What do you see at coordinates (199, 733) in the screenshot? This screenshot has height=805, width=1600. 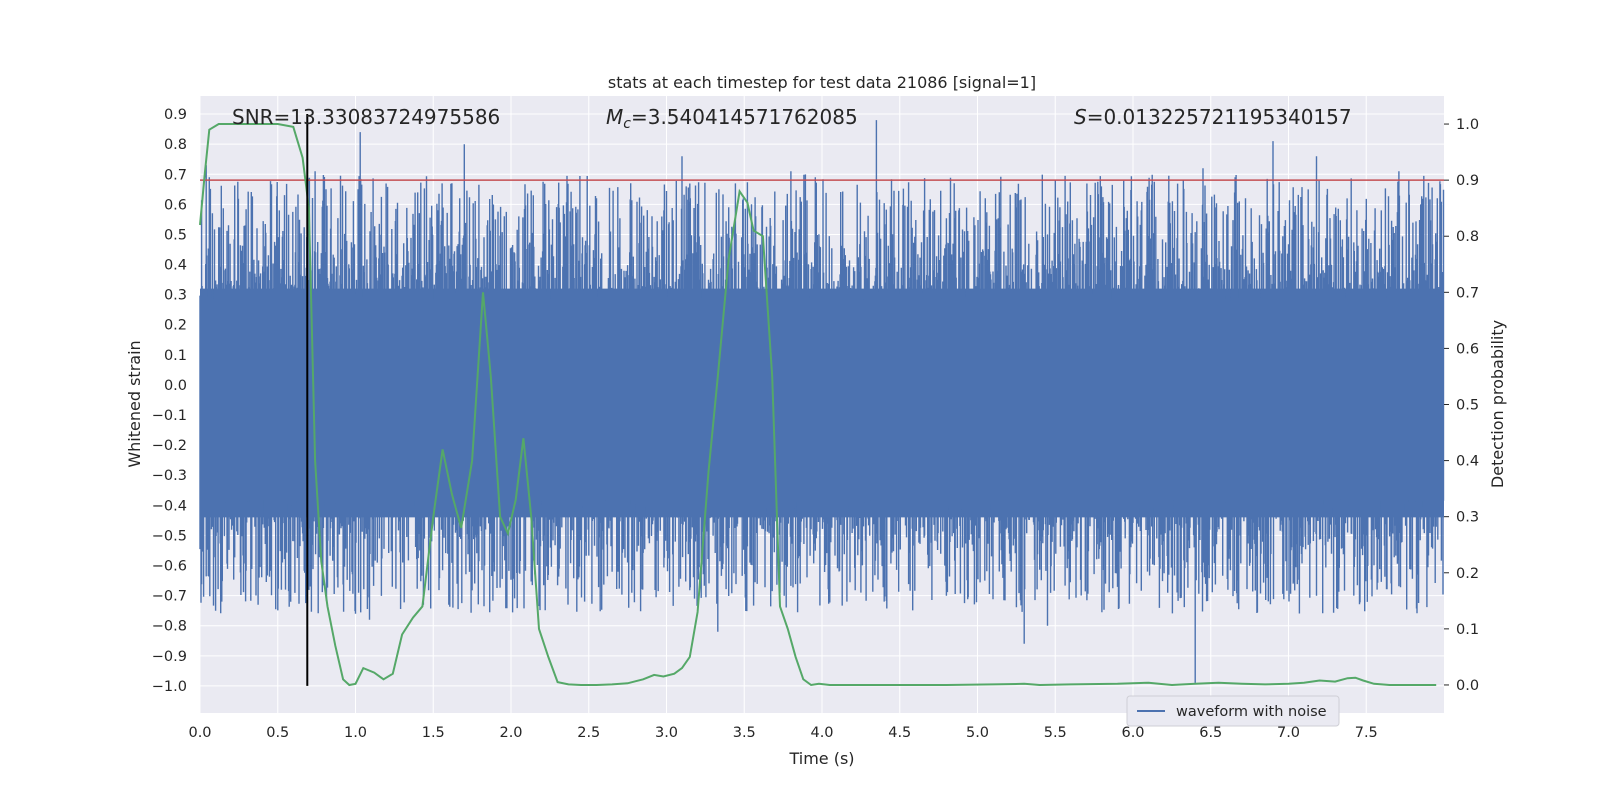 I see `x-tick-label: 0.0` at bounding box center [199, 733].